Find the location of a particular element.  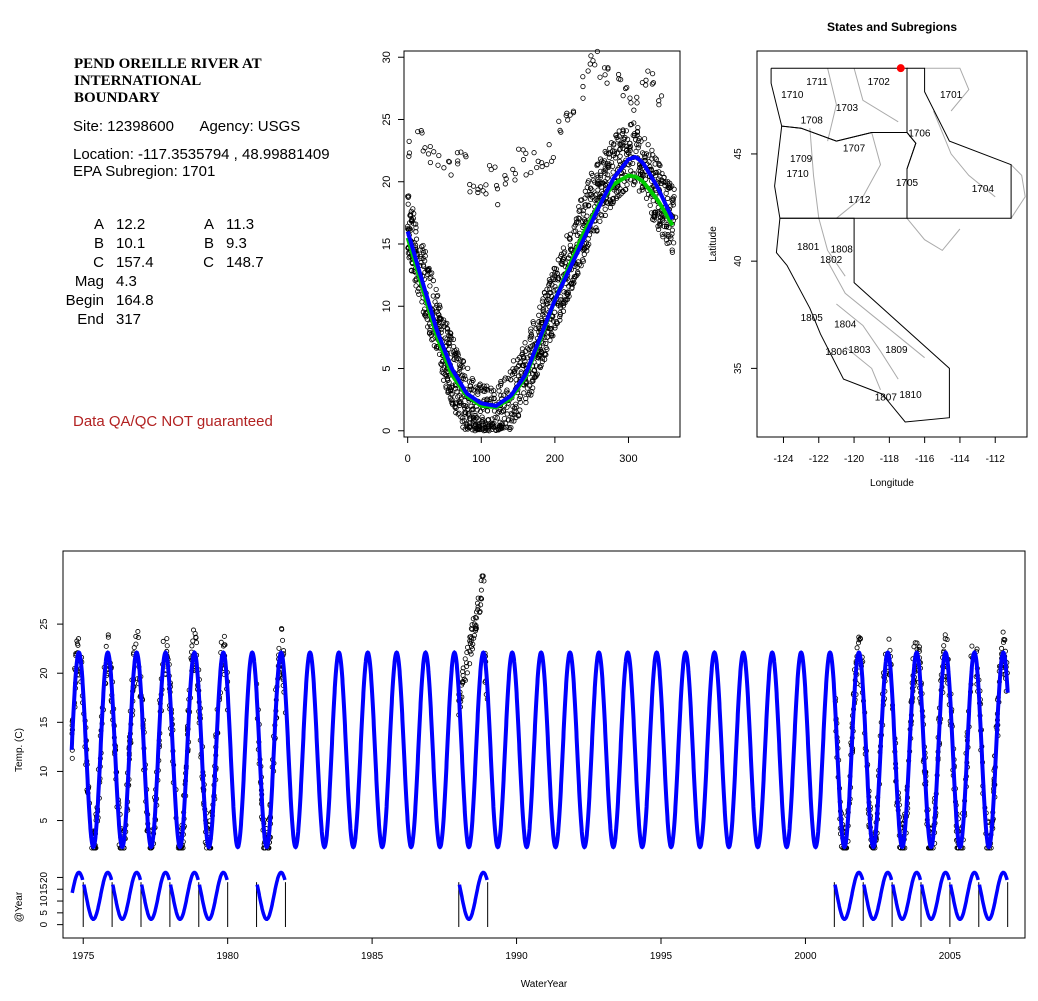

year-fit-curve is located at coordinates (878, 895).